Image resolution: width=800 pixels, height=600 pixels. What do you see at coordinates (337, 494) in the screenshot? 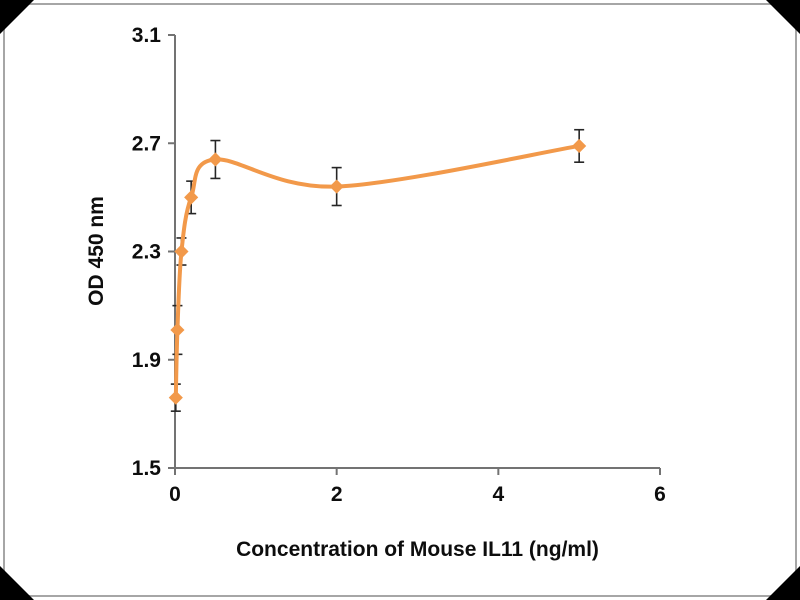
I see `x-tick-label: 2` at bounding box center [337, 494].